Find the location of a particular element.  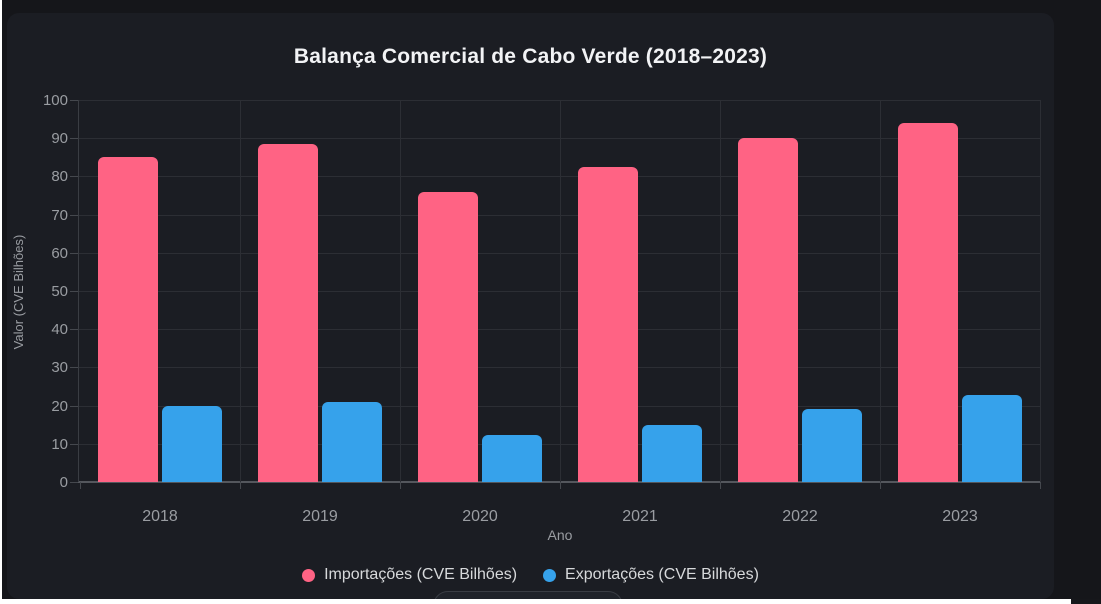

bar-importacoes-2022 is located at coordinates (768, 310).